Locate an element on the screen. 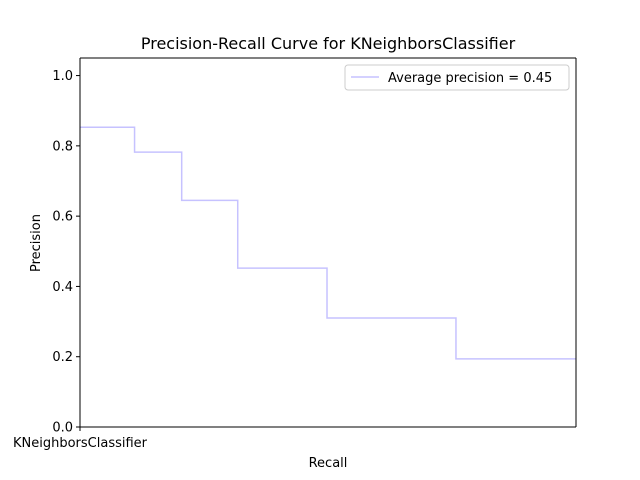 The image size is (640, 480). x-axis-label: Recall is located at coordinates (328, 463).